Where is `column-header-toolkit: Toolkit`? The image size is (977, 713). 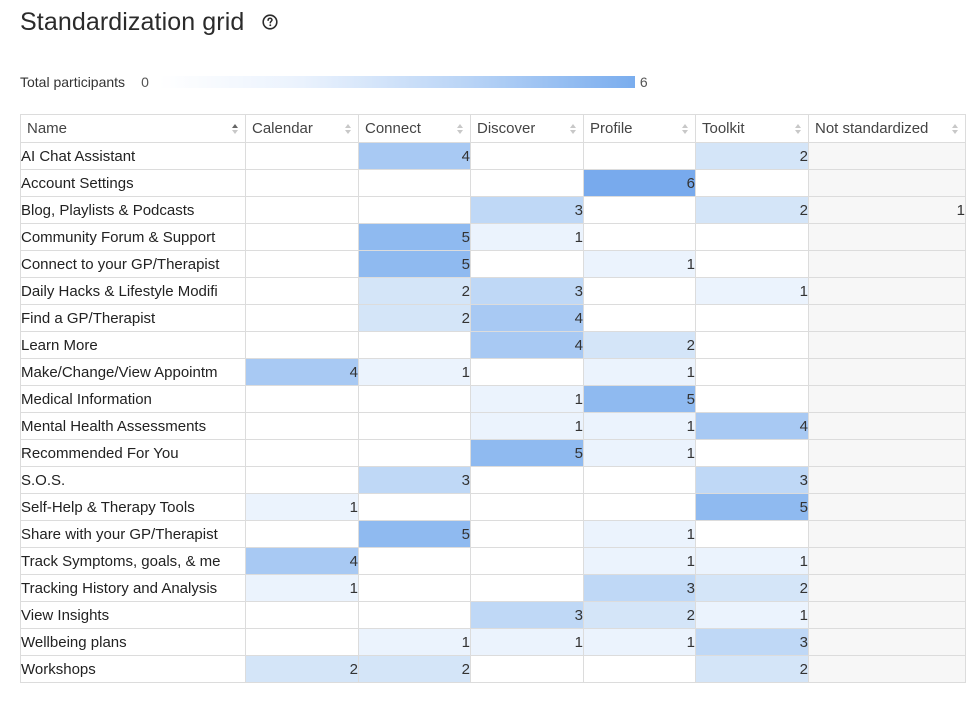 column-header-toolkit: Toolkit is located at coordinates (752, 128).